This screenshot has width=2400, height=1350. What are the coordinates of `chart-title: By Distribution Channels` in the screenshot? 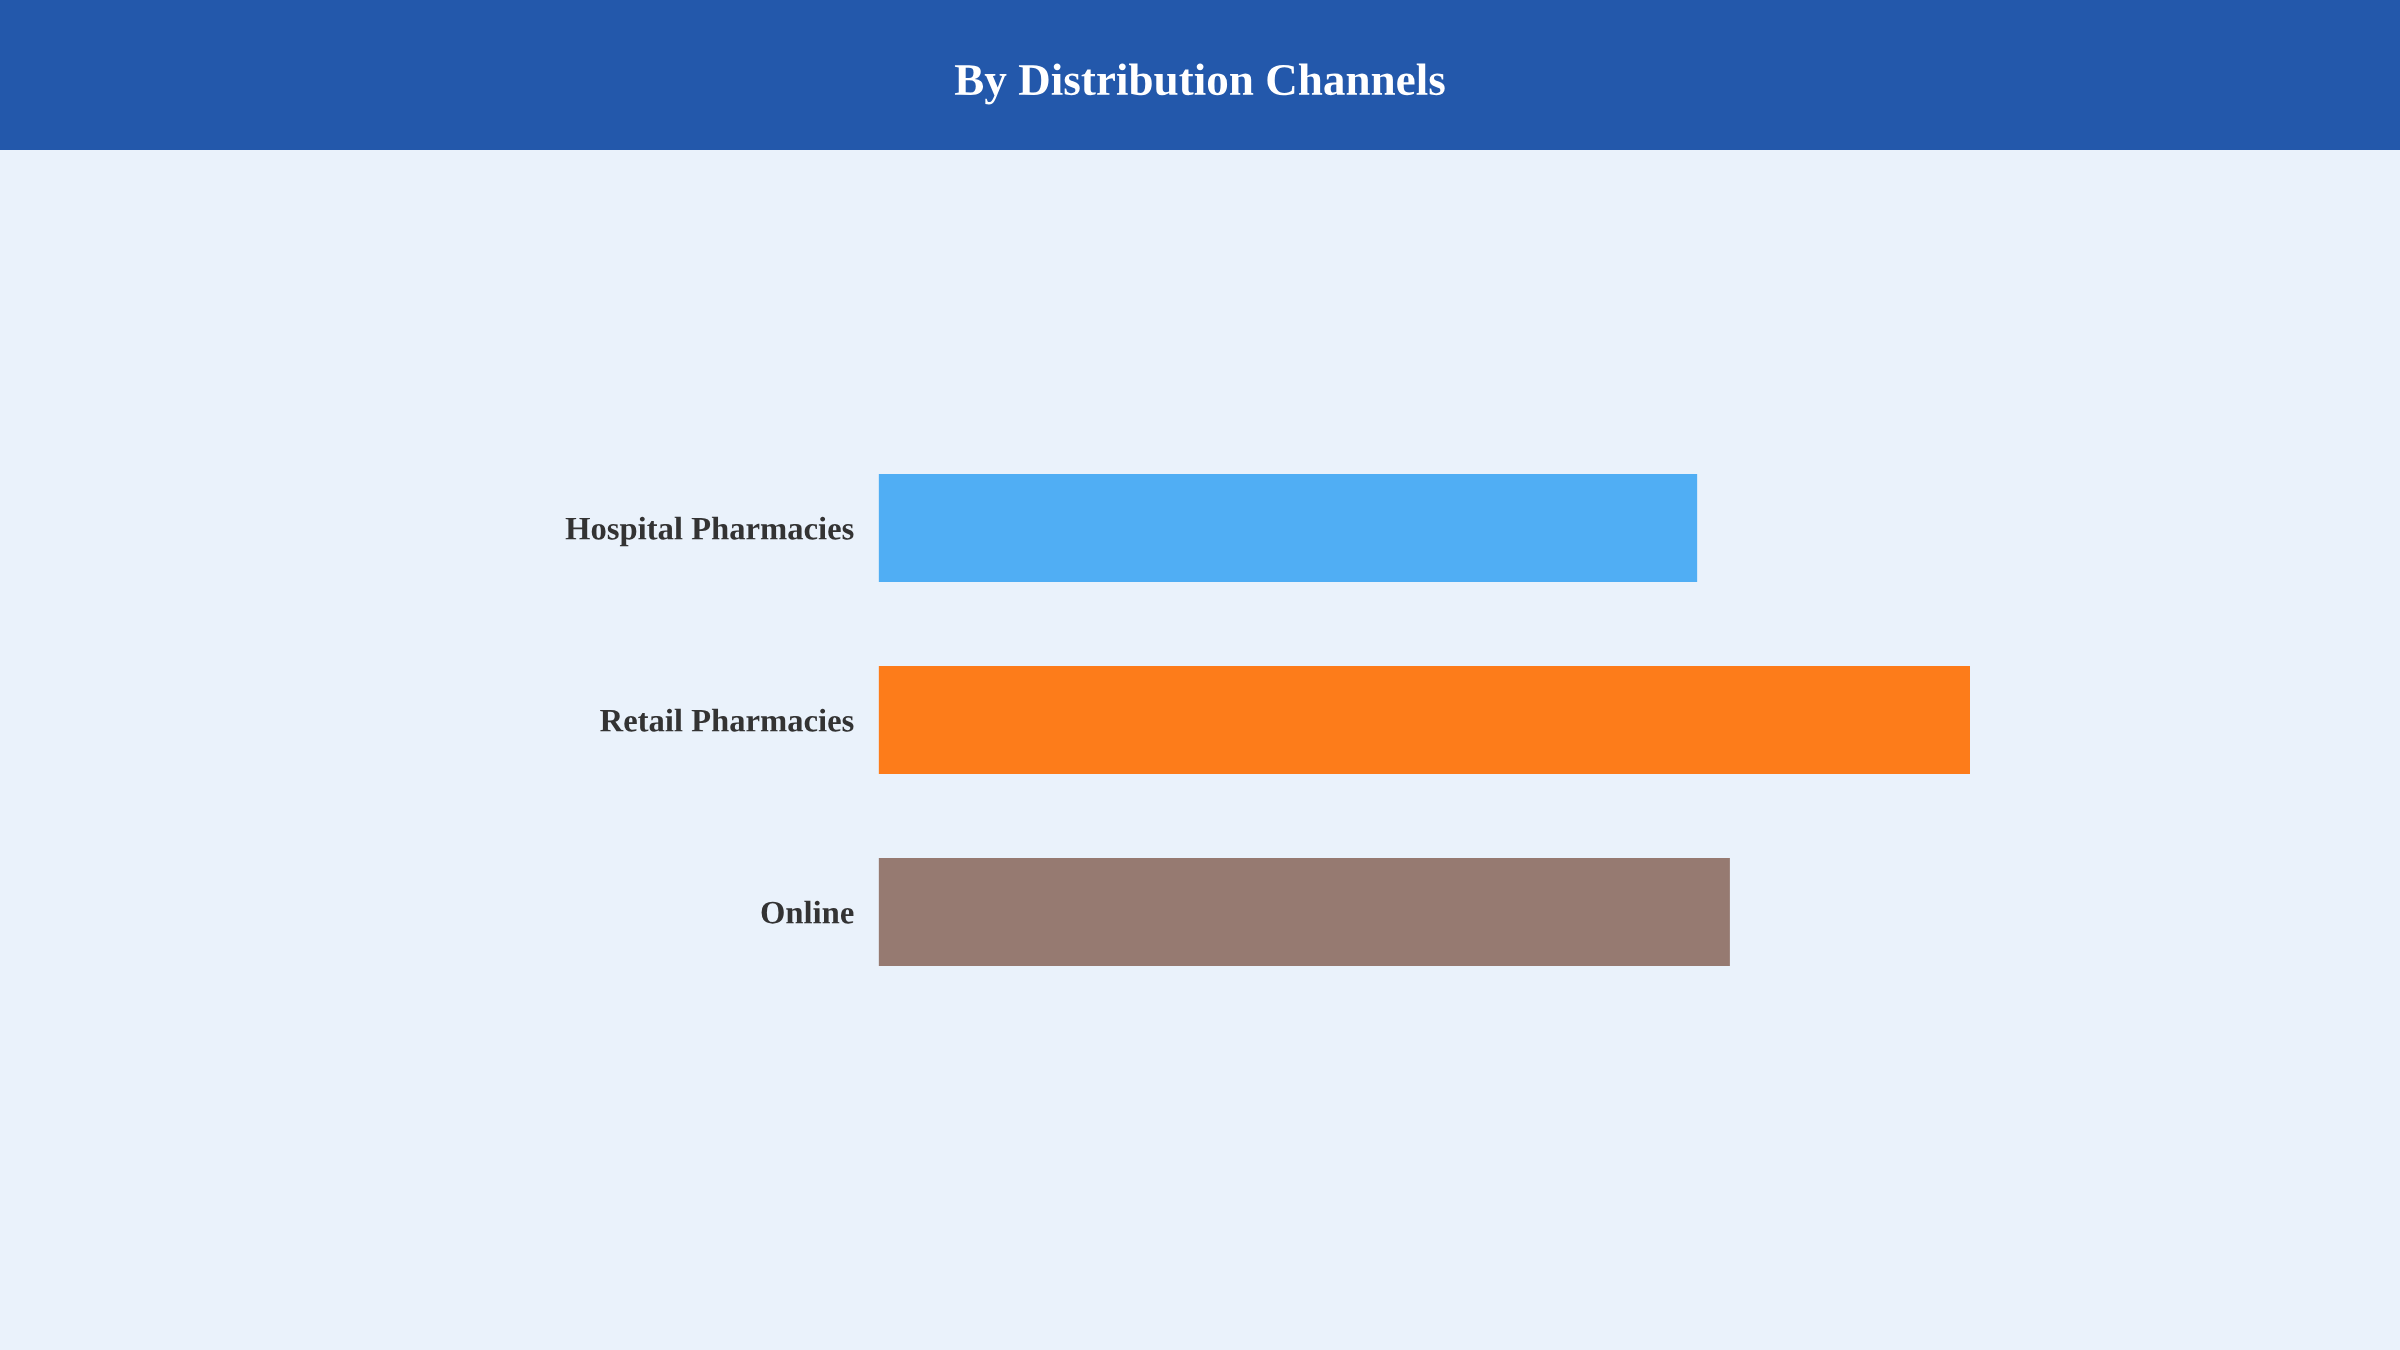 It's located at (1199, 84).